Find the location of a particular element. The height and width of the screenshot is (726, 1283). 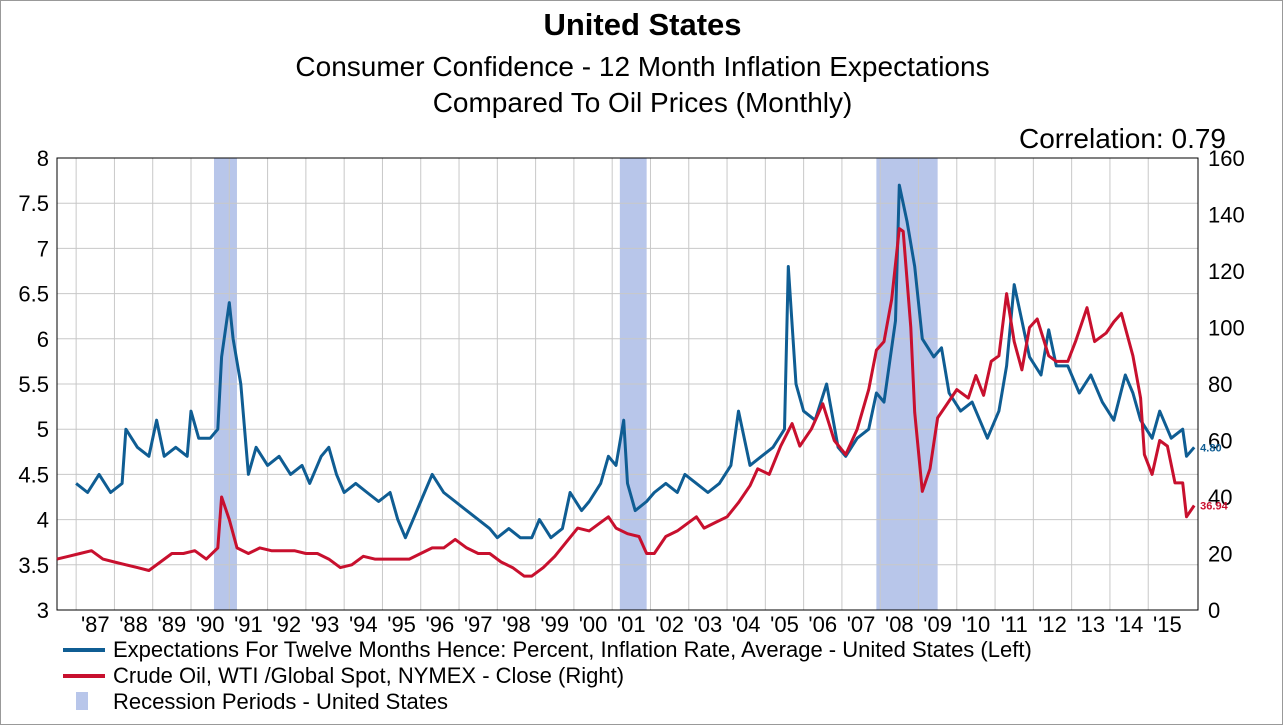

y-right-tick-label: 60 is located at coordinates (1220, 441).